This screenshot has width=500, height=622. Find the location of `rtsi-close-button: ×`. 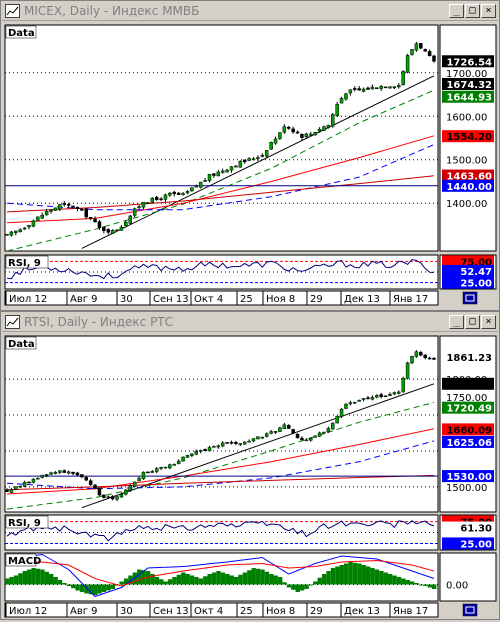

rtsi-close-button: × is located at coordinates (488, 322).